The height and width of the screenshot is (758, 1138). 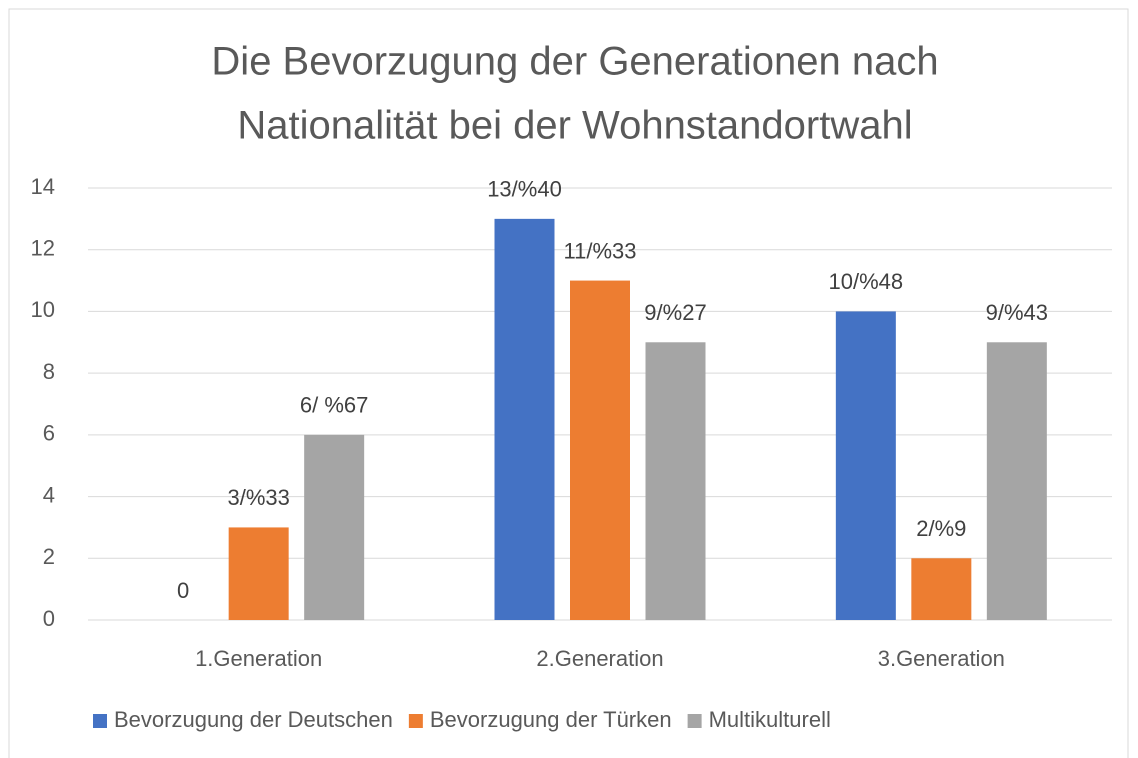 I want to click on data-label: 0, so click(x=183, y=590).